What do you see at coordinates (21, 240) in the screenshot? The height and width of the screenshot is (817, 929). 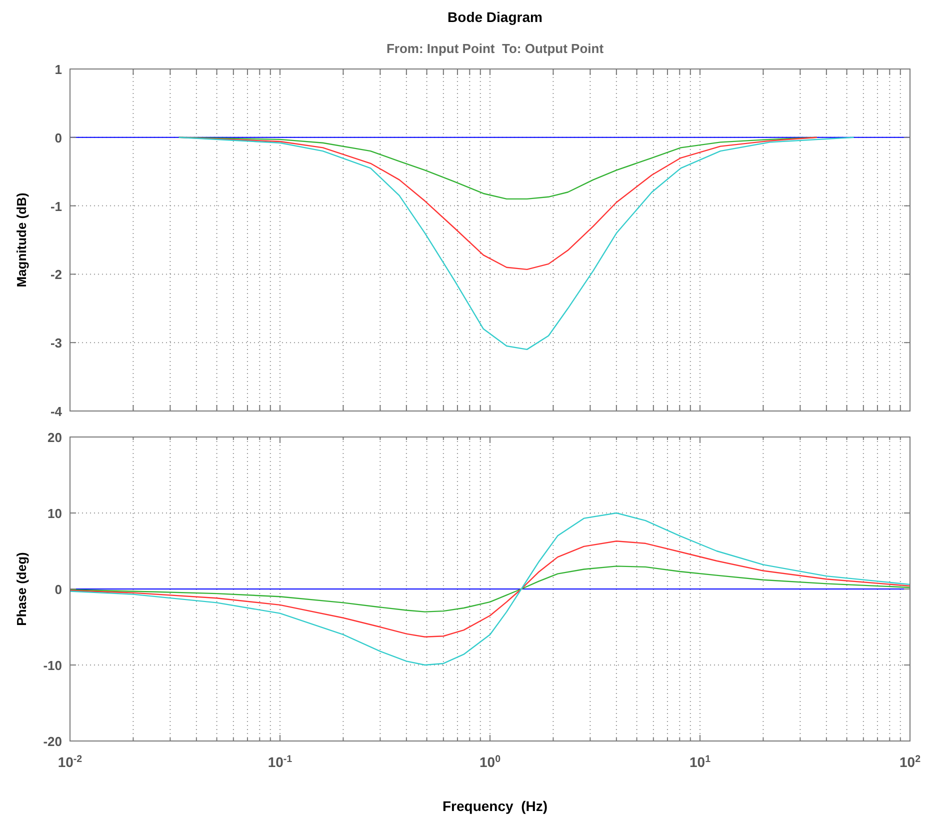 I see `y-axis-title: Magnitude (dB)` at bounding box center [21, 240].